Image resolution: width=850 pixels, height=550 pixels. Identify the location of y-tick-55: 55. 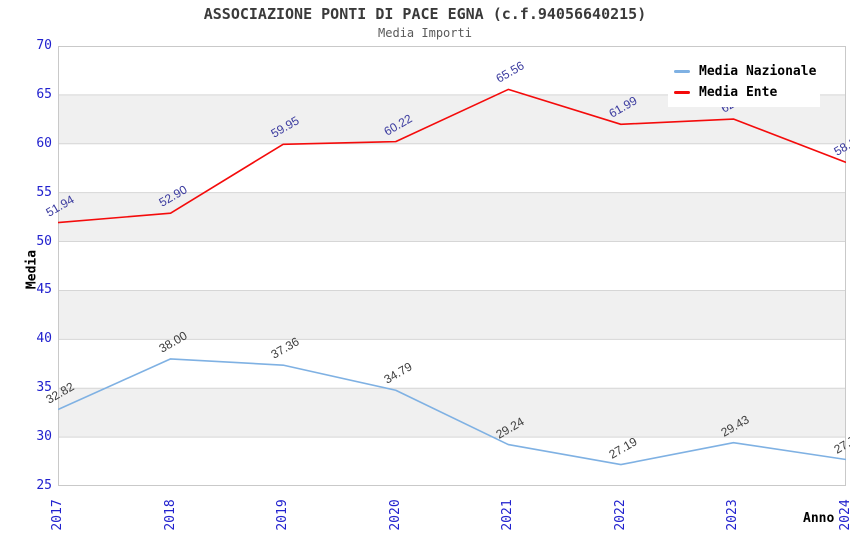
(44, 192).